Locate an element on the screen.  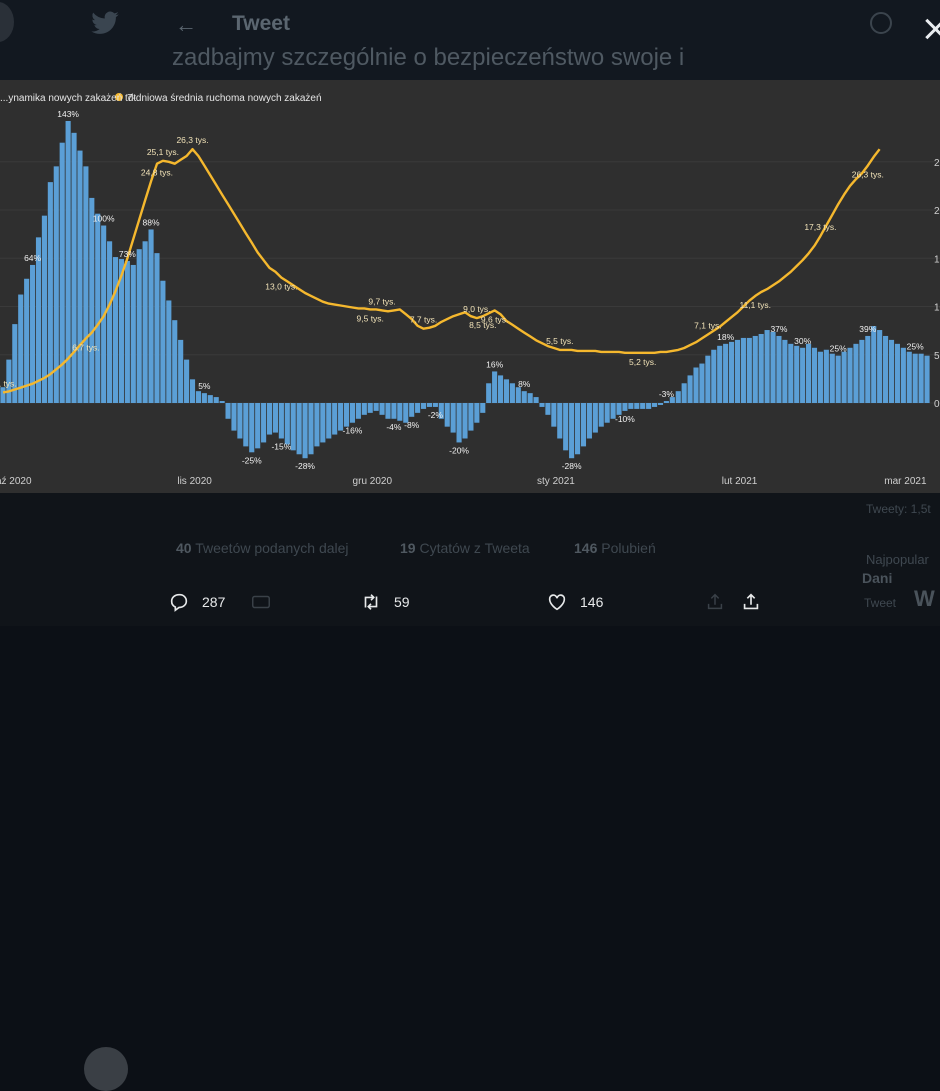
line-data-label: 1,1 tys. is located at coordinates (8, 383).